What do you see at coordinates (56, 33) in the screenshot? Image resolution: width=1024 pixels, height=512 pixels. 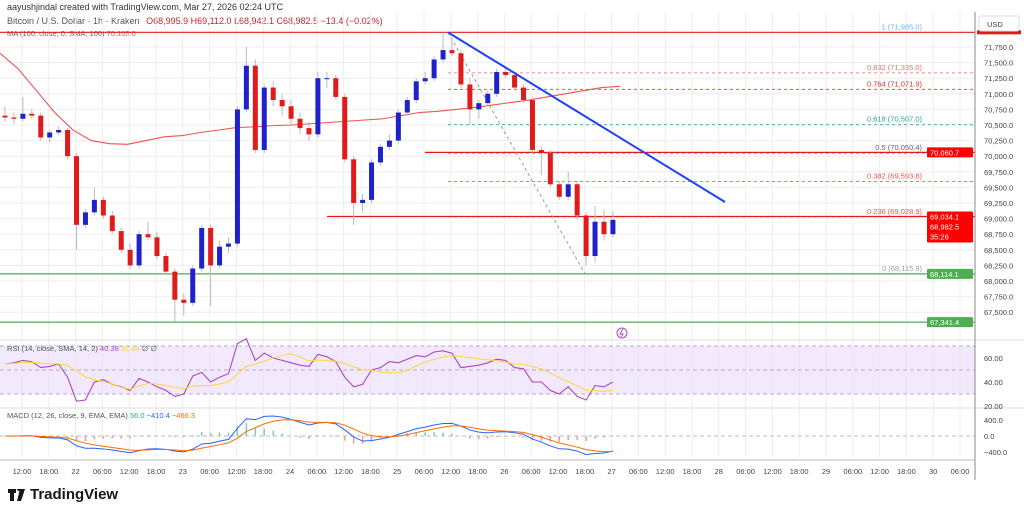 I see `ma-legend: MA (100, close, 0, SMA, 100)` at bounding box center [56, 33].